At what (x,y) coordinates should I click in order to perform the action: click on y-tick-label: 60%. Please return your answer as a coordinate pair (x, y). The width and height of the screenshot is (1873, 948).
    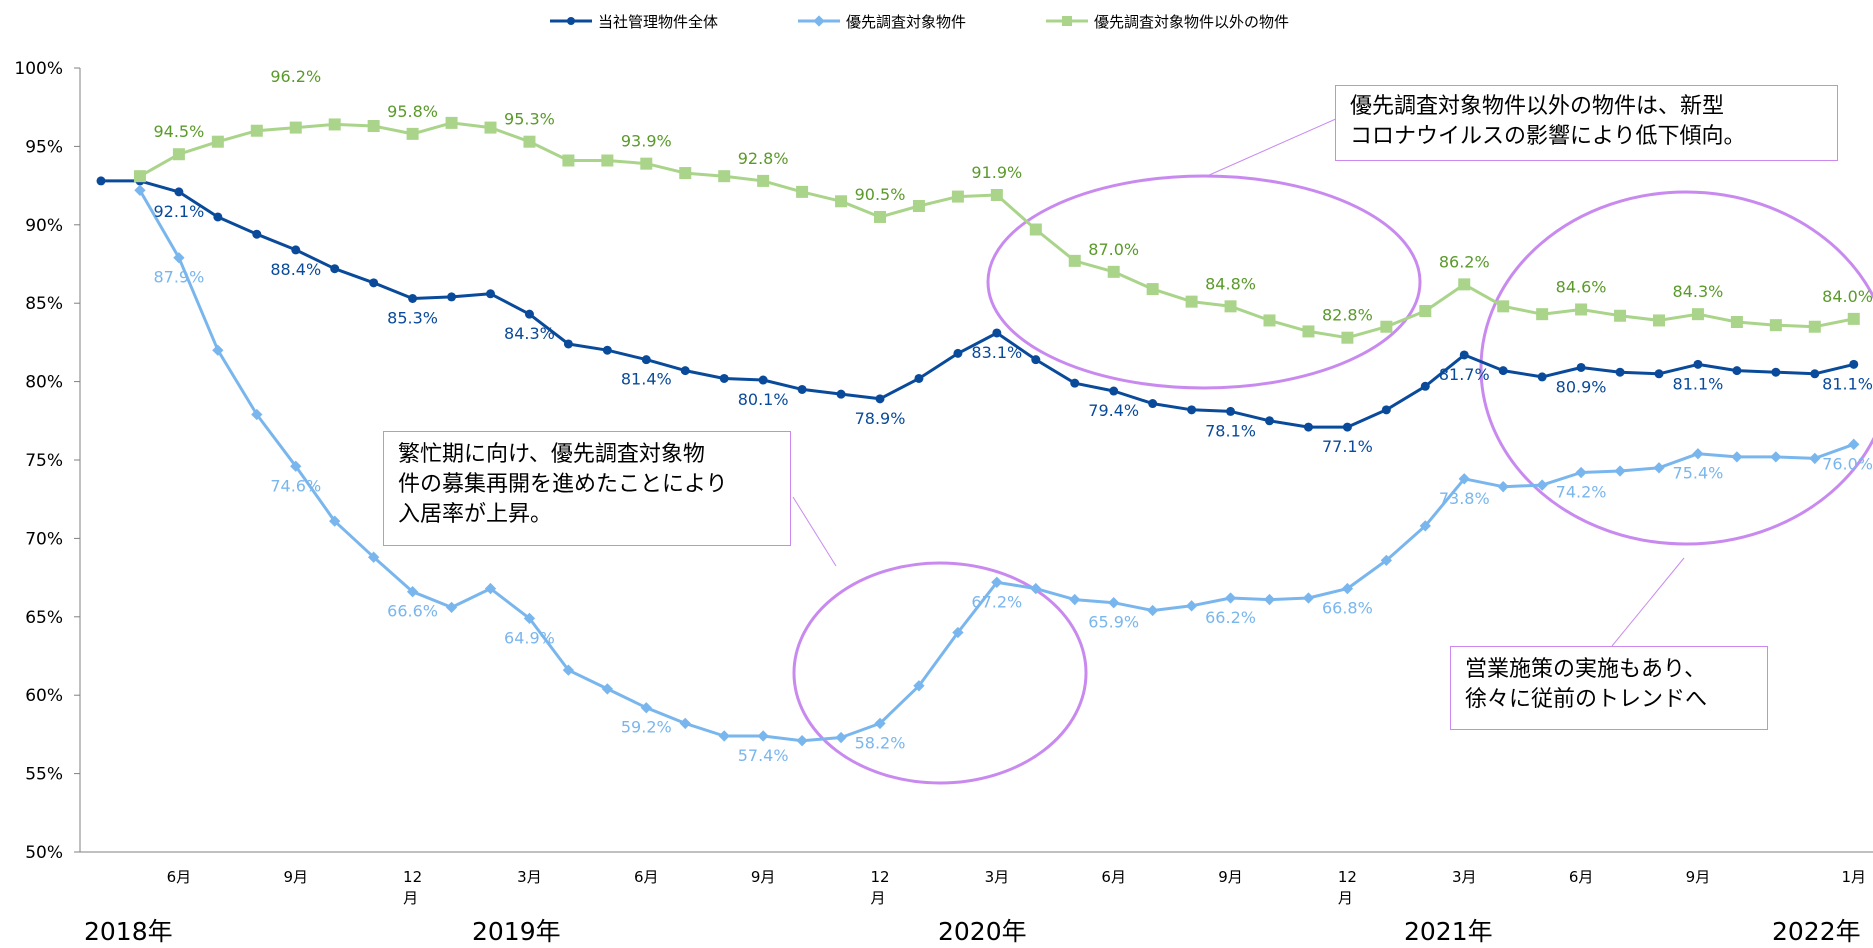
    Looking at the image, I should click on (44, 696).